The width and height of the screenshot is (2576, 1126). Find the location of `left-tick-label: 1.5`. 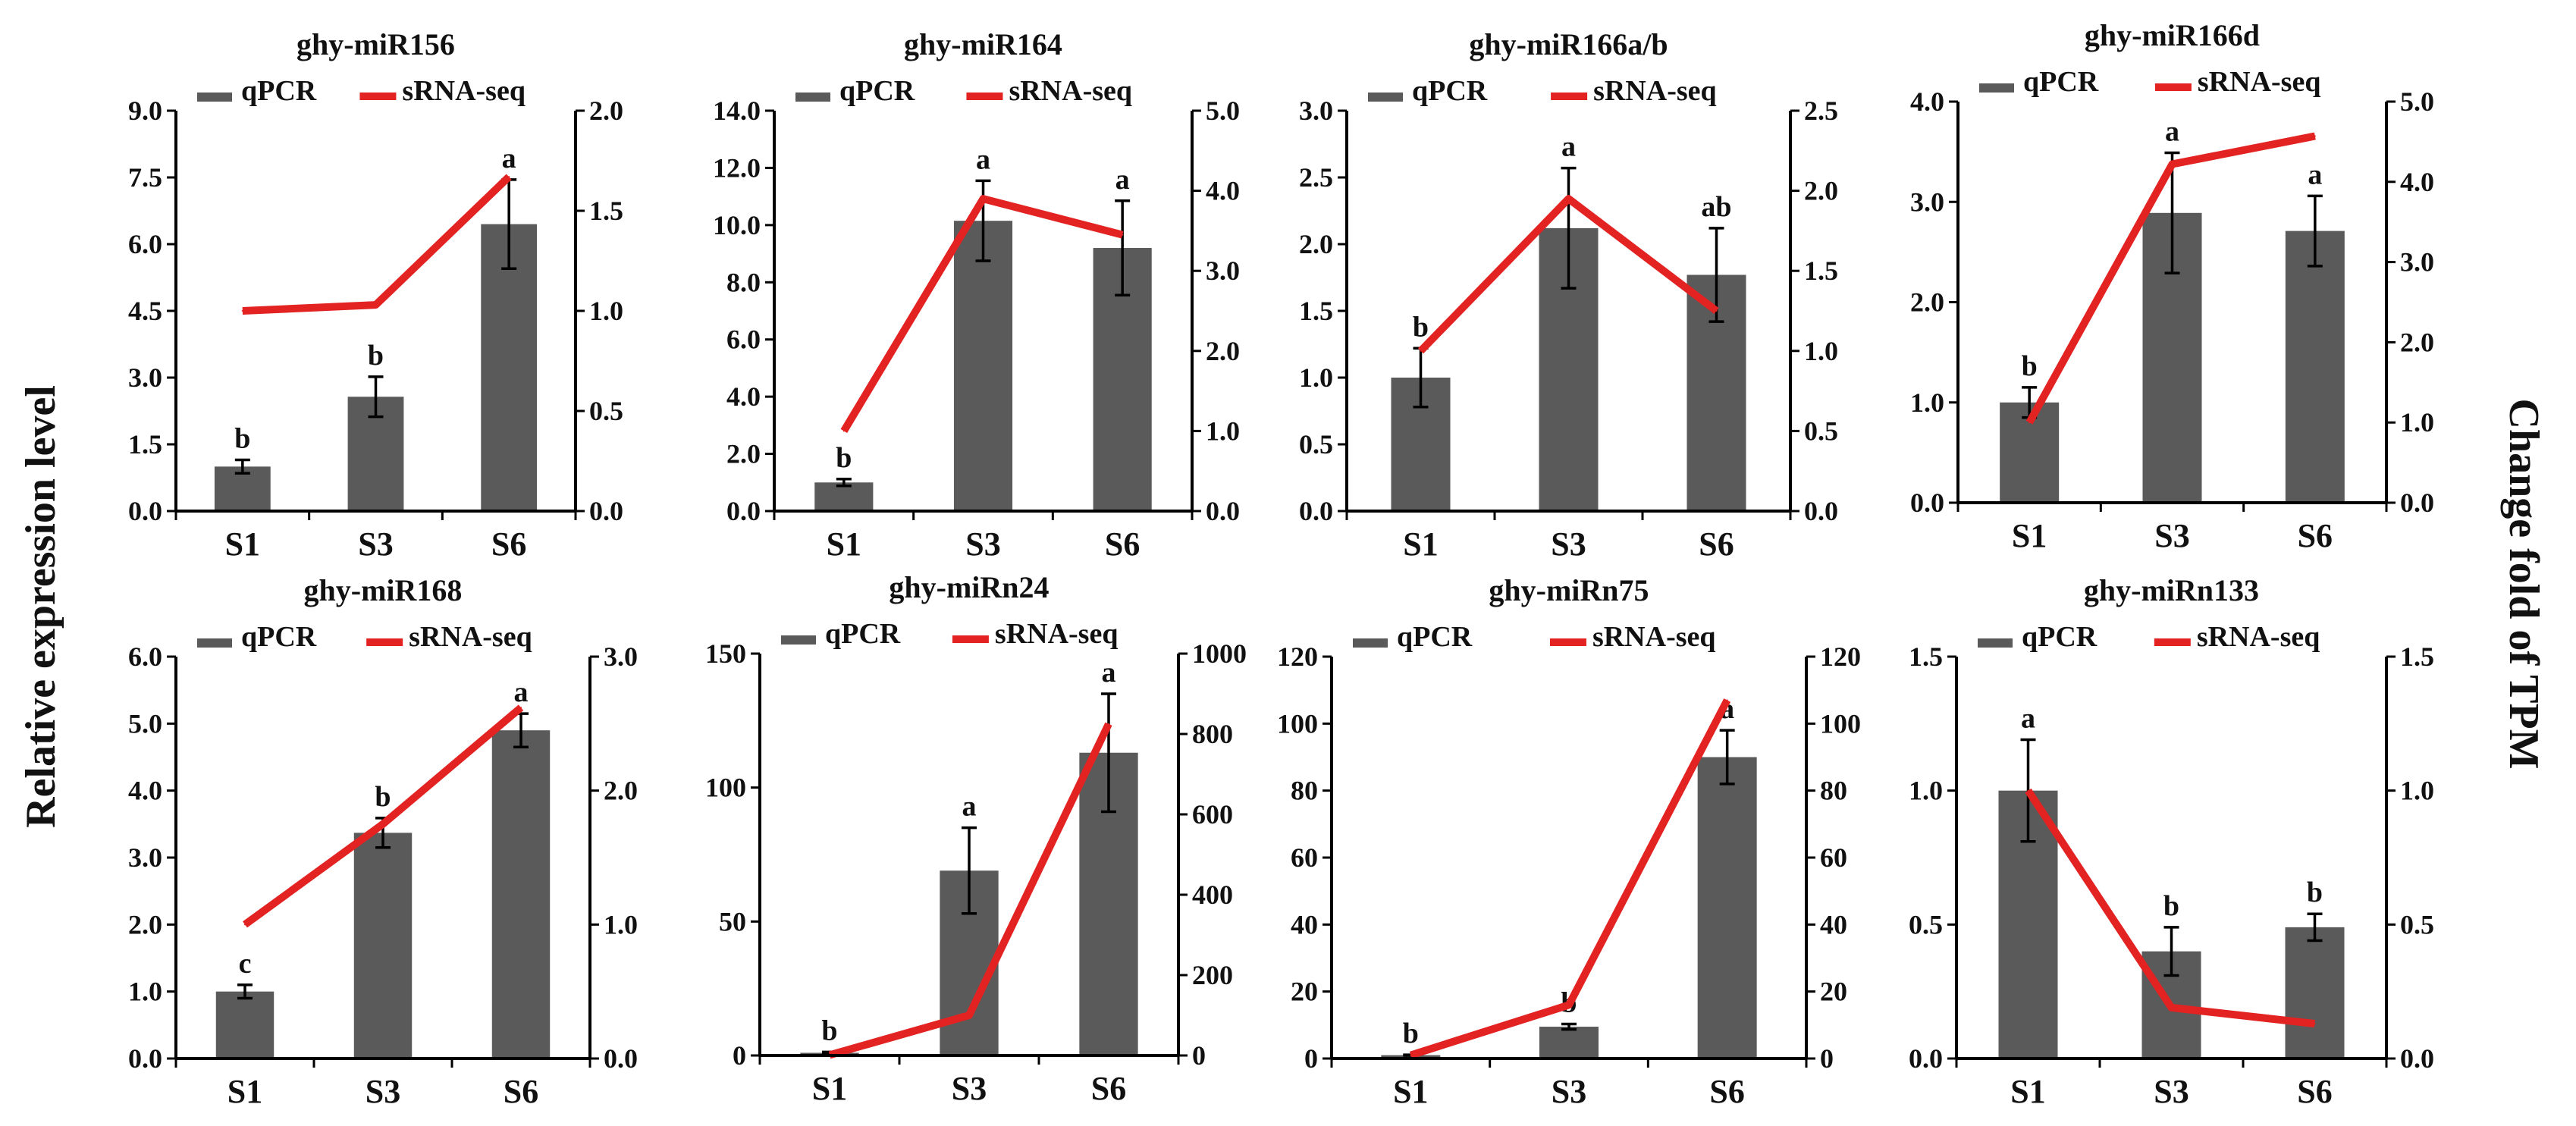

left-tick-label: 1.5 is located at coordinates (1316, 311).